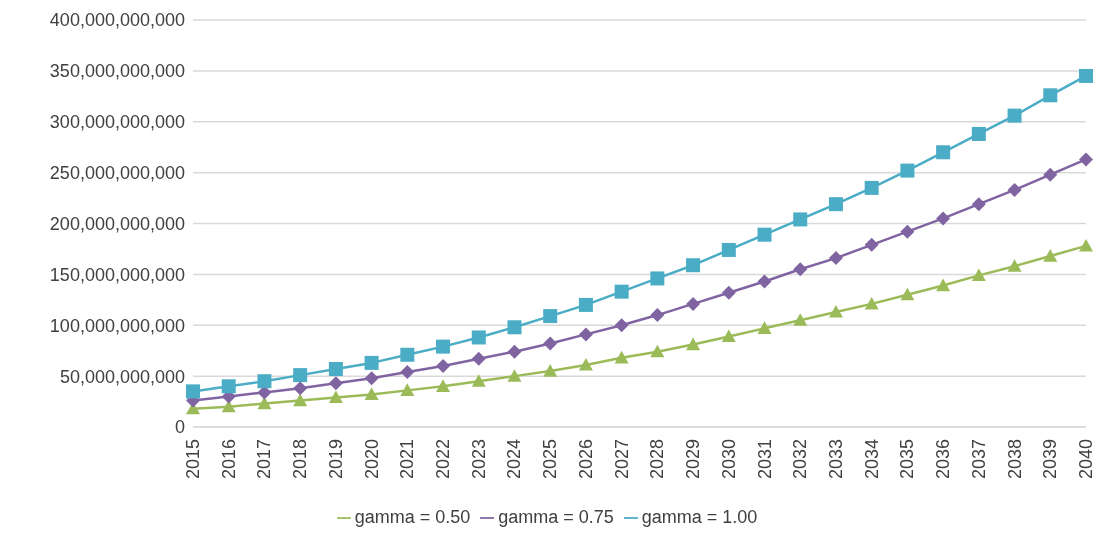  Describe the element at coordinates (443, 459) in the screenshot. I see `x-tick-label: 2022` at that location.